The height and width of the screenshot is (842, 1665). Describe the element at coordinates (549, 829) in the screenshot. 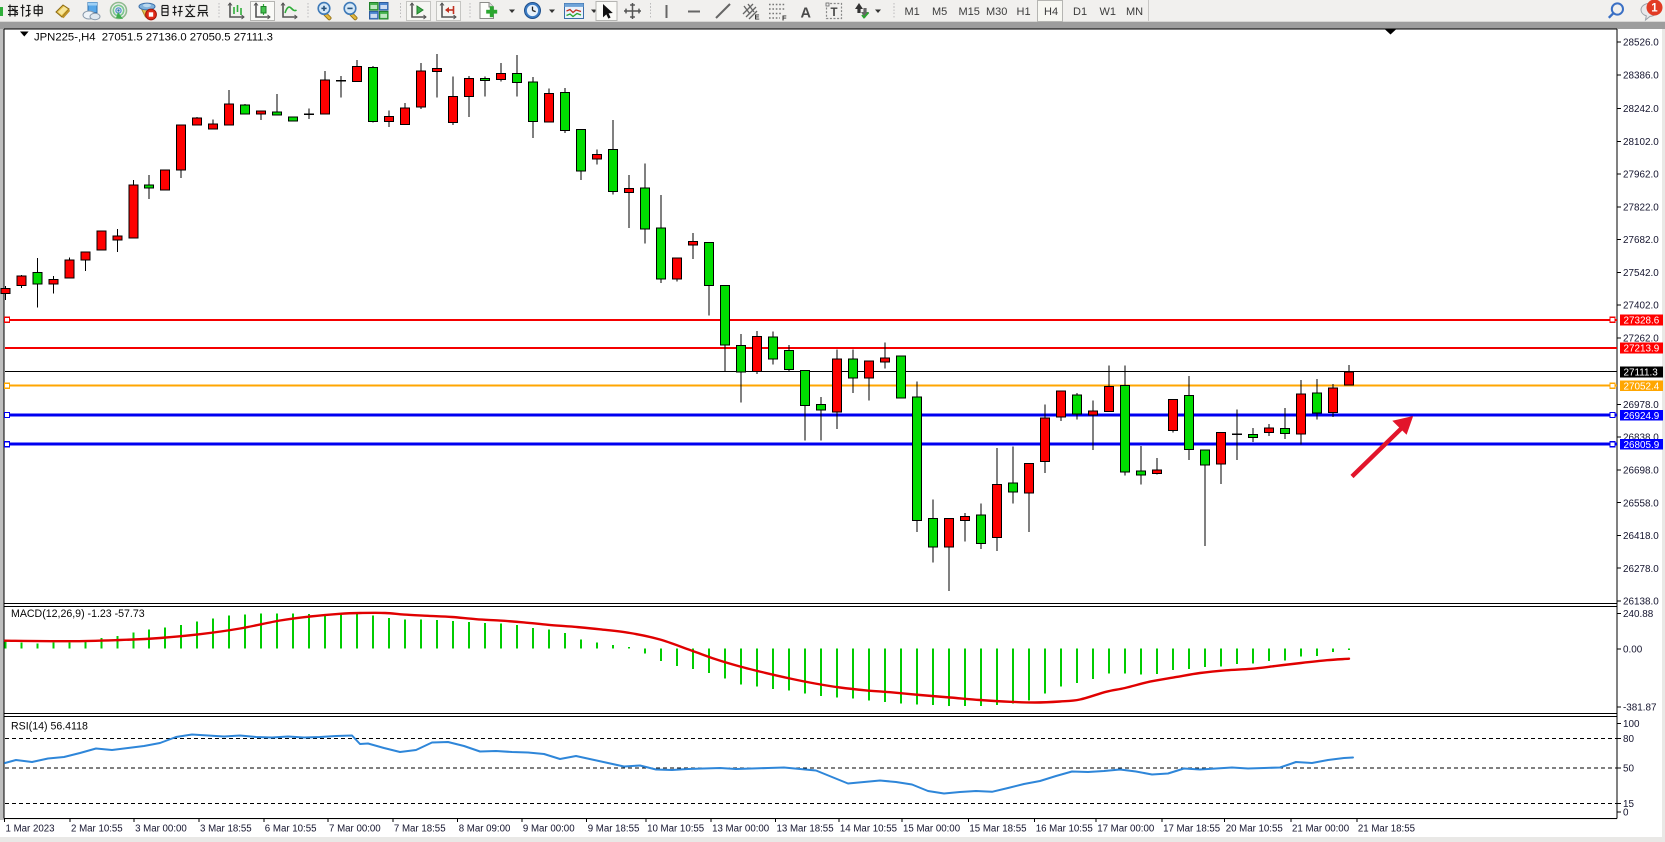

I see `svg-text: 9 Mar 00:00` at that location.